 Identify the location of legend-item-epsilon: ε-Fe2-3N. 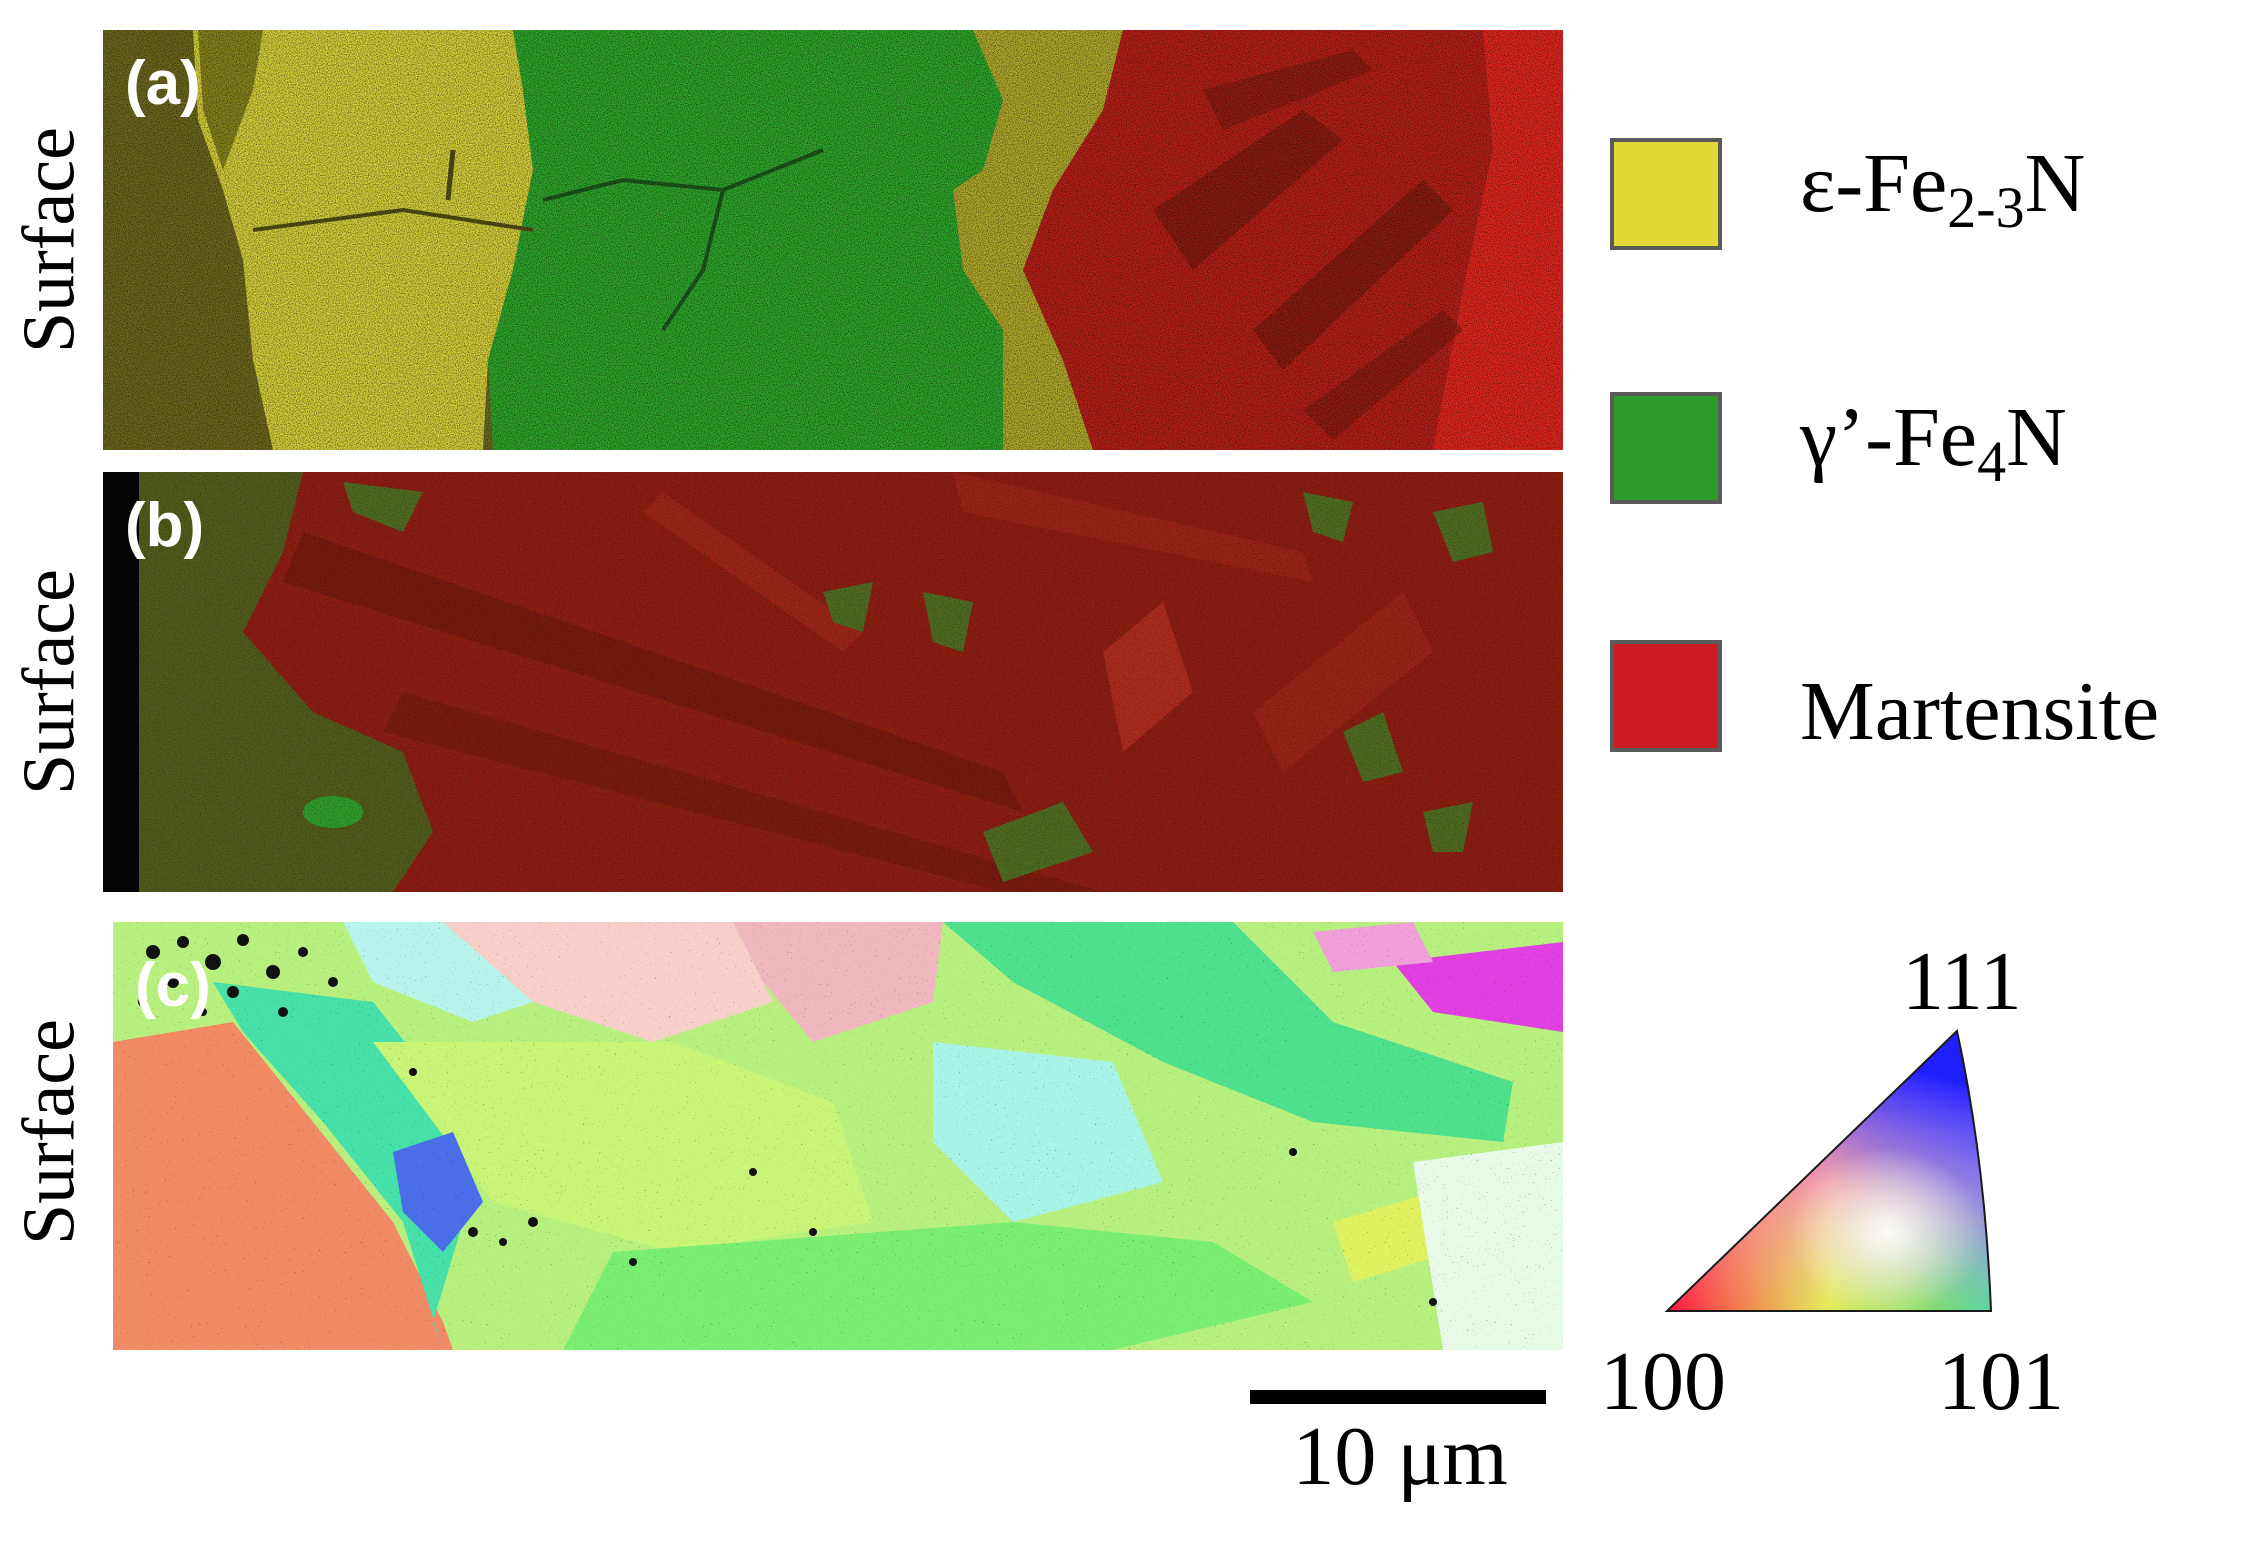
(1930, 198).